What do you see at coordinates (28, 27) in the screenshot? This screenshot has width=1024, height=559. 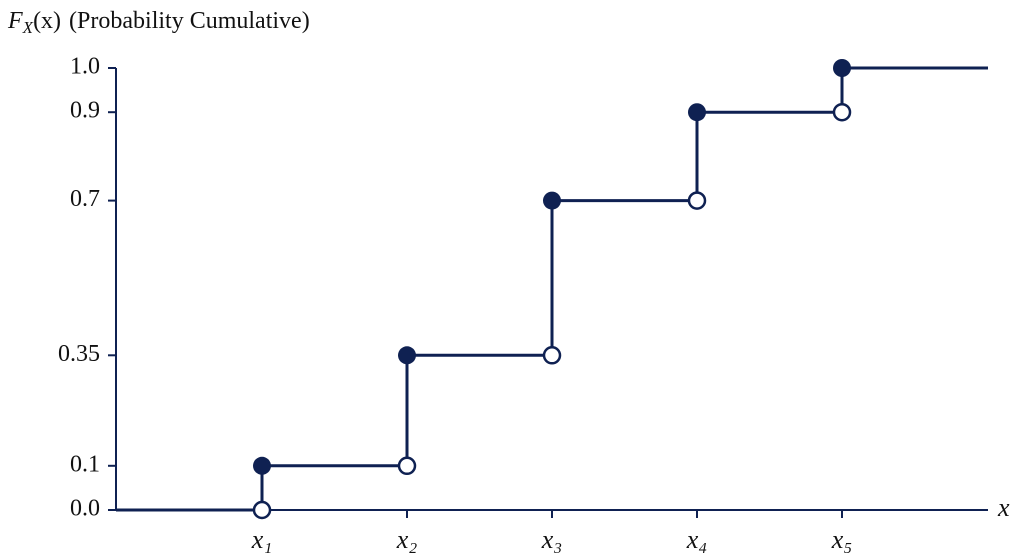 I see `y-label-subscript: X` at bounding box center [28, 27].